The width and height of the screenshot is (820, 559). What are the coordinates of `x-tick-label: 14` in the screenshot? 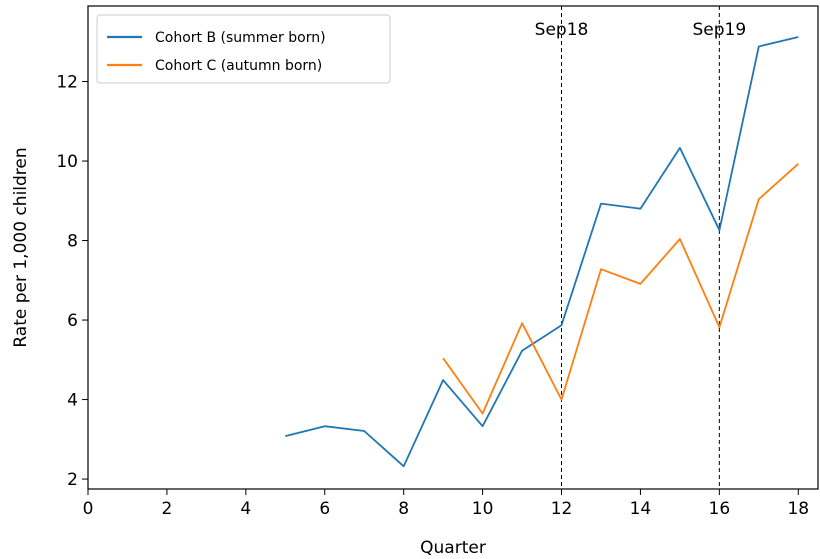 It's located at (641, 509).